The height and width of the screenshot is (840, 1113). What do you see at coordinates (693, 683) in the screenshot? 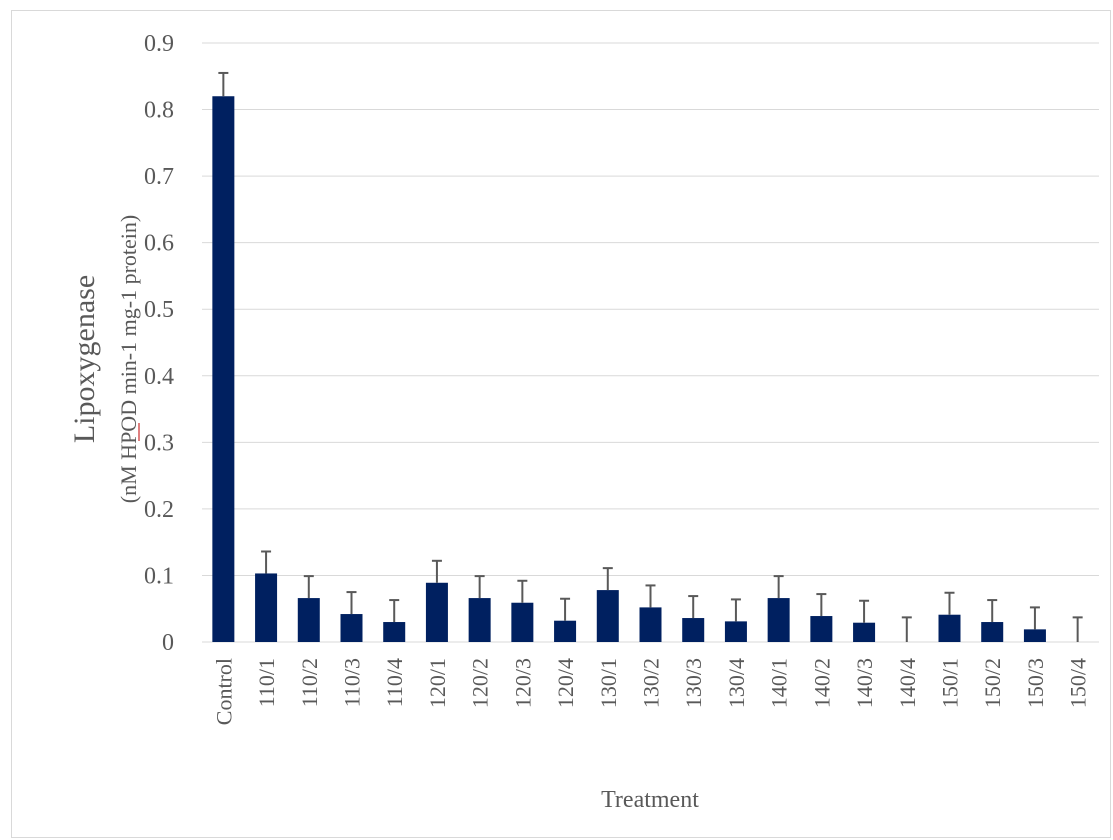
I see `x-tick-label: 130/3` at bounding box center [693, 683].